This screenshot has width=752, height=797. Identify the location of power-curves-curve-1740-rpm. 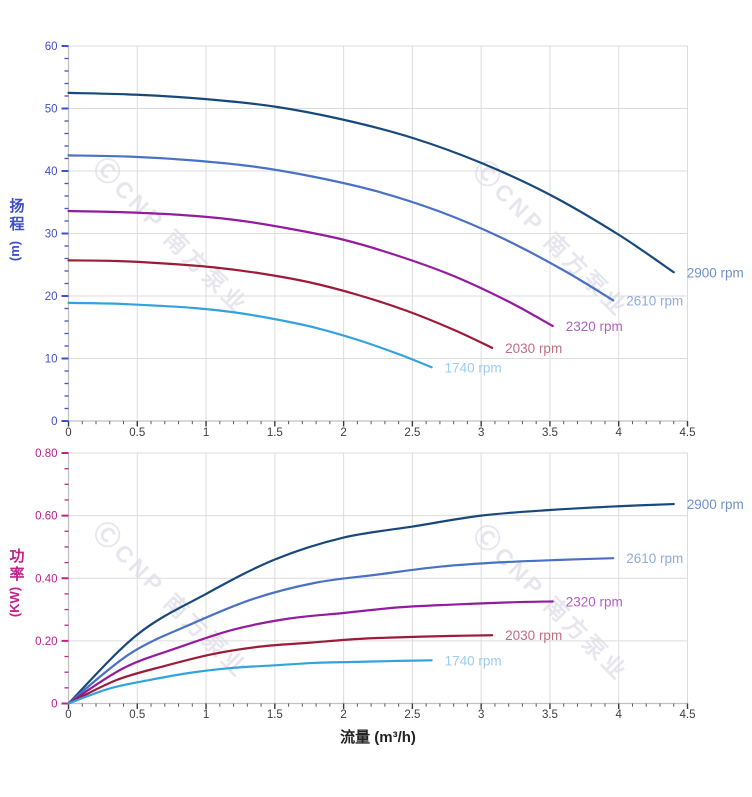
(250, 682).